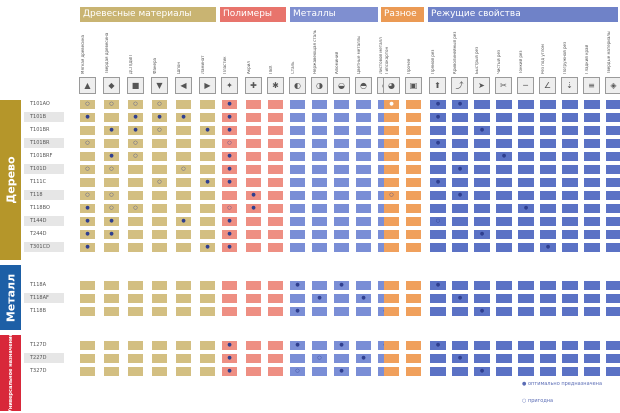 Image resolution: width=620 pixels, height=413 pixels. What do you see at coordinates (40, 130) in the screenshot?
I see `blade-code: T101BR` at bounding box center [40, 130].